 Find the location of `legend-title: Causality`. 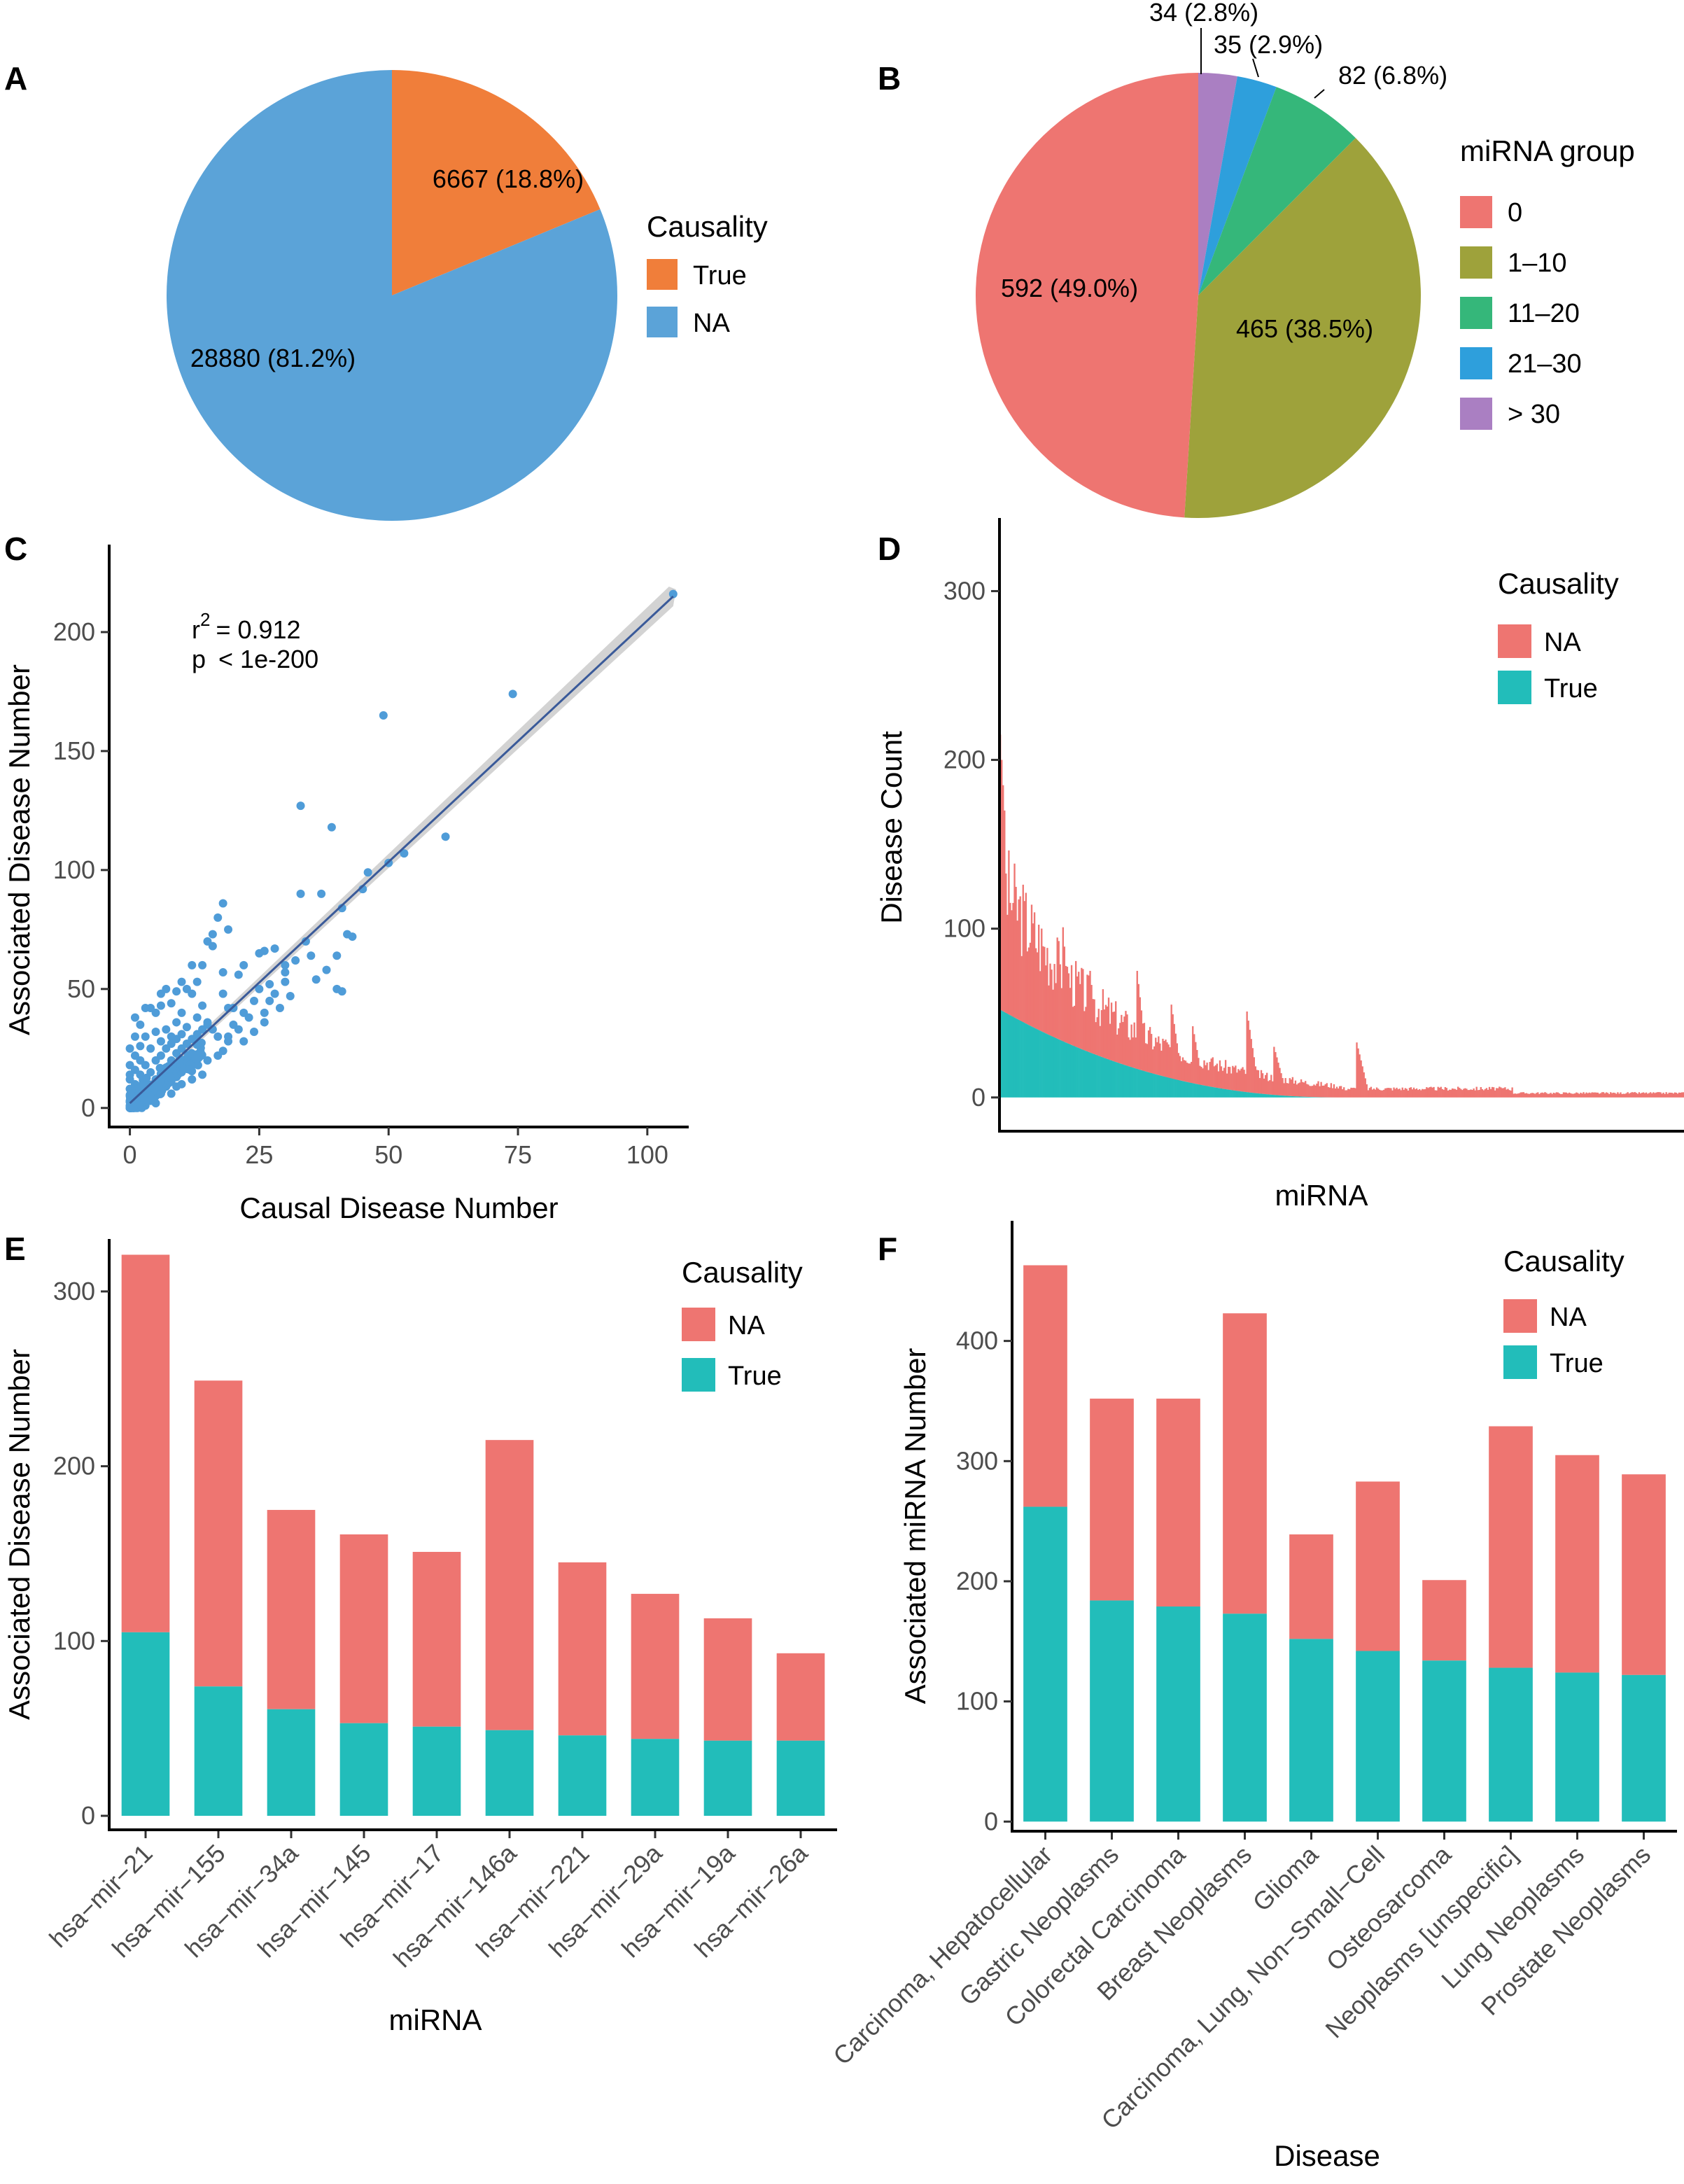

legend-title: Causality is located at coordinates (1564, 1261).